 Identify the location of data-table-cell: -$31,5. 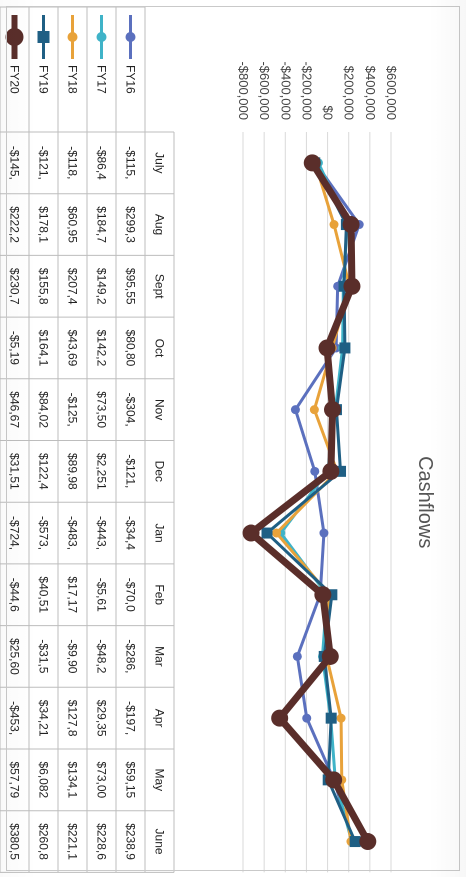
(44, 656).